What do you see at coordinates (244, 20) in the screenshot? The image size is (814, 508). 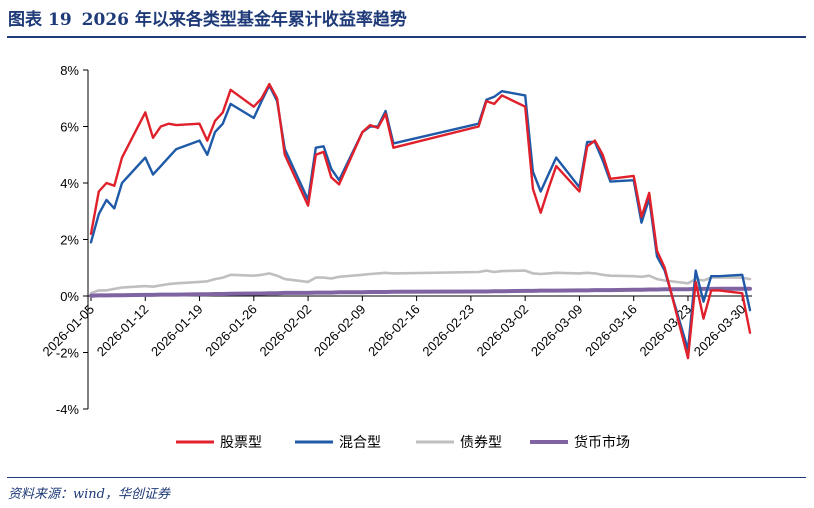 I see `figure-title-text: 2026 年以来各类型基金年累计收益率趋势` at bounding box center [244, 20].